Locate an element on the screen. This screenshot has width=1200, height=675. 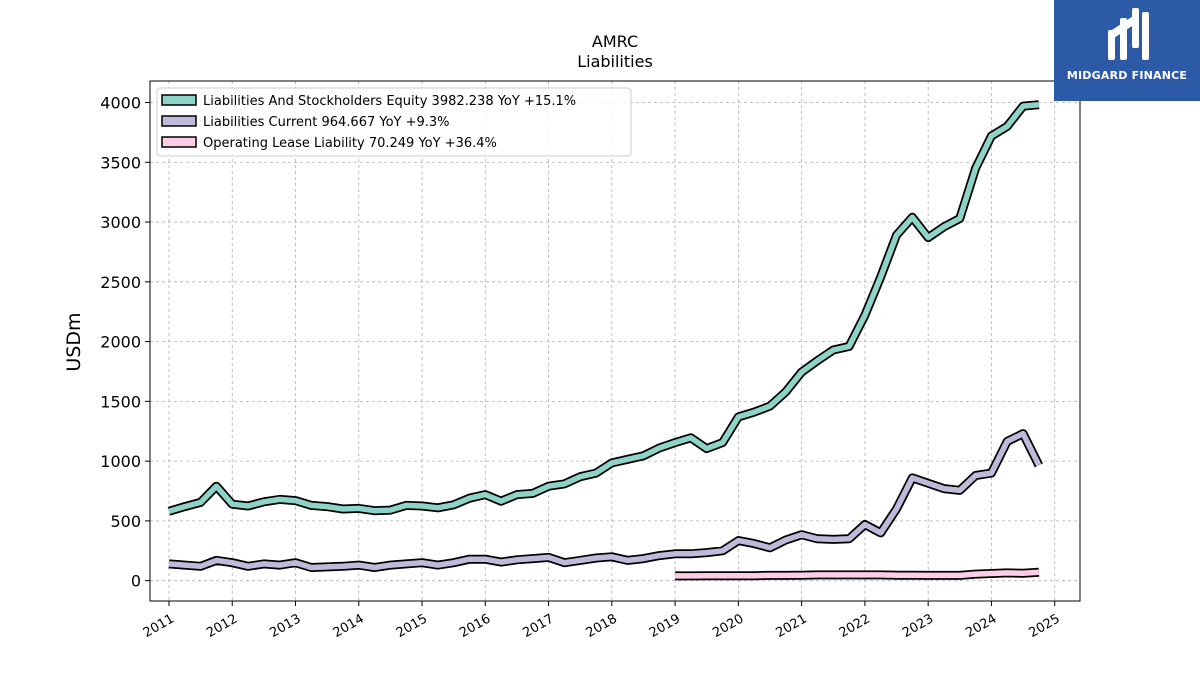
legend-box is located at coordinates (394, 122).